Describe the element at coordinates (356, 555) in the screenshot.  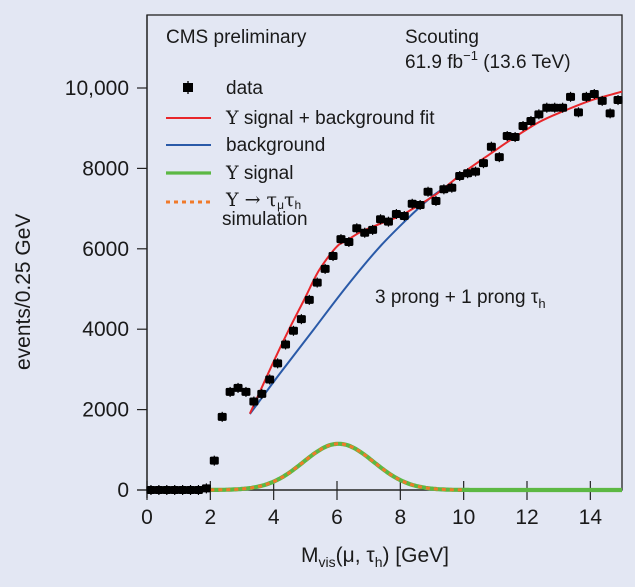
I see `x-label-rest1: (μ, τ` at that location.